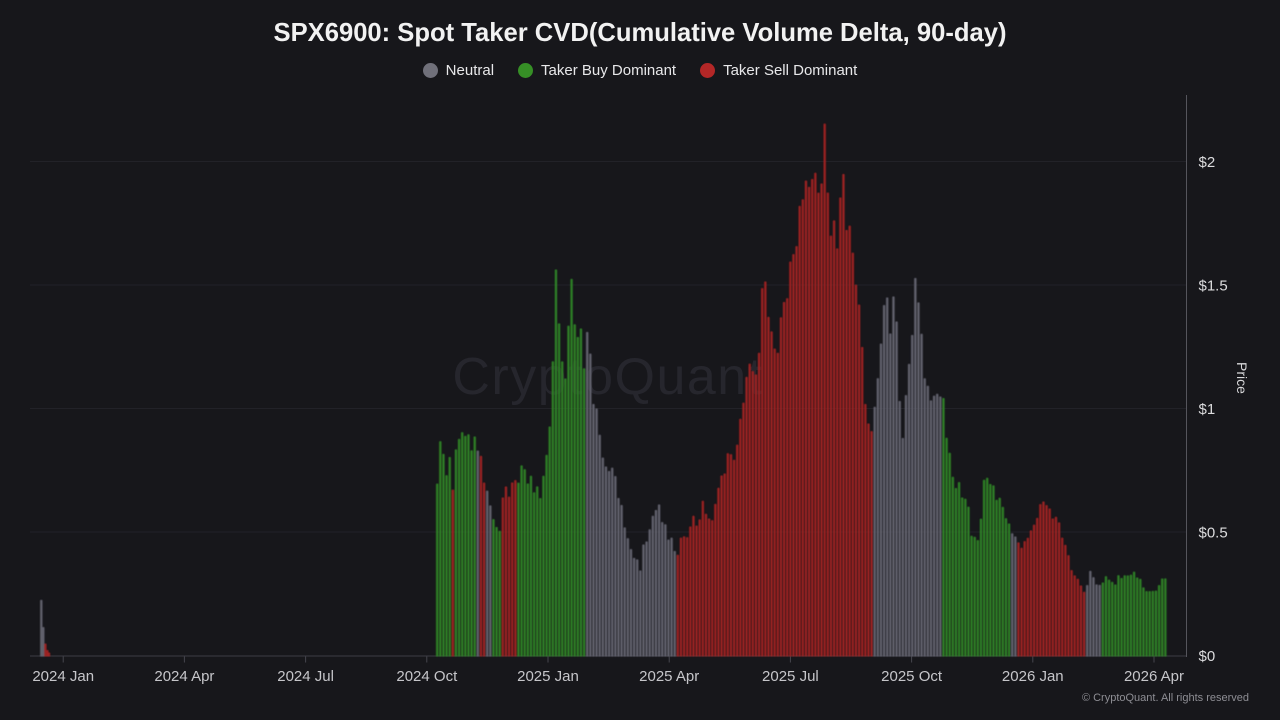  What do you see at coordinates (305, 676) in the screenshot?
I see `svg-text: 2024 Jul` at bounding box center [305, 676].